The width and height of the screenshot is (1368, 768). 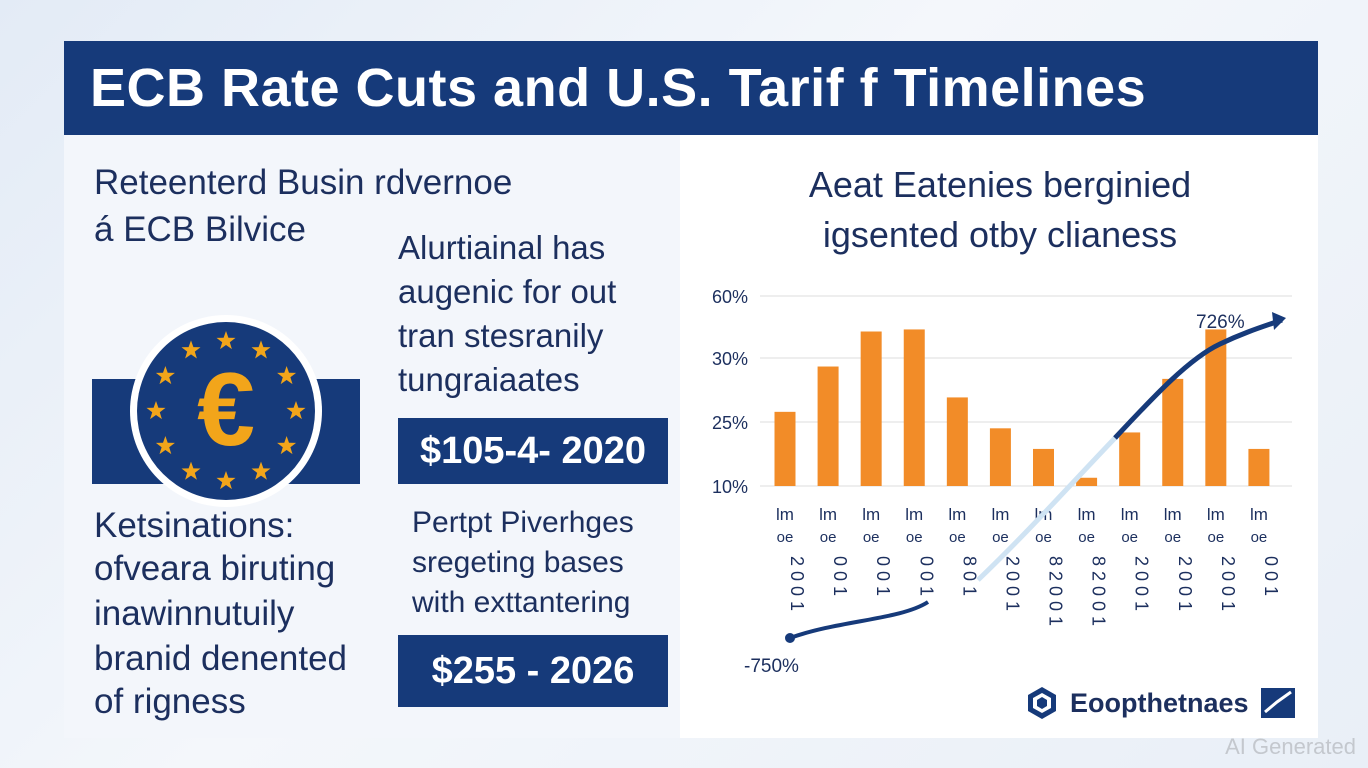 I want to click on chart-title-line-2: igsented otby clianess, so click(x=1000, y=234).